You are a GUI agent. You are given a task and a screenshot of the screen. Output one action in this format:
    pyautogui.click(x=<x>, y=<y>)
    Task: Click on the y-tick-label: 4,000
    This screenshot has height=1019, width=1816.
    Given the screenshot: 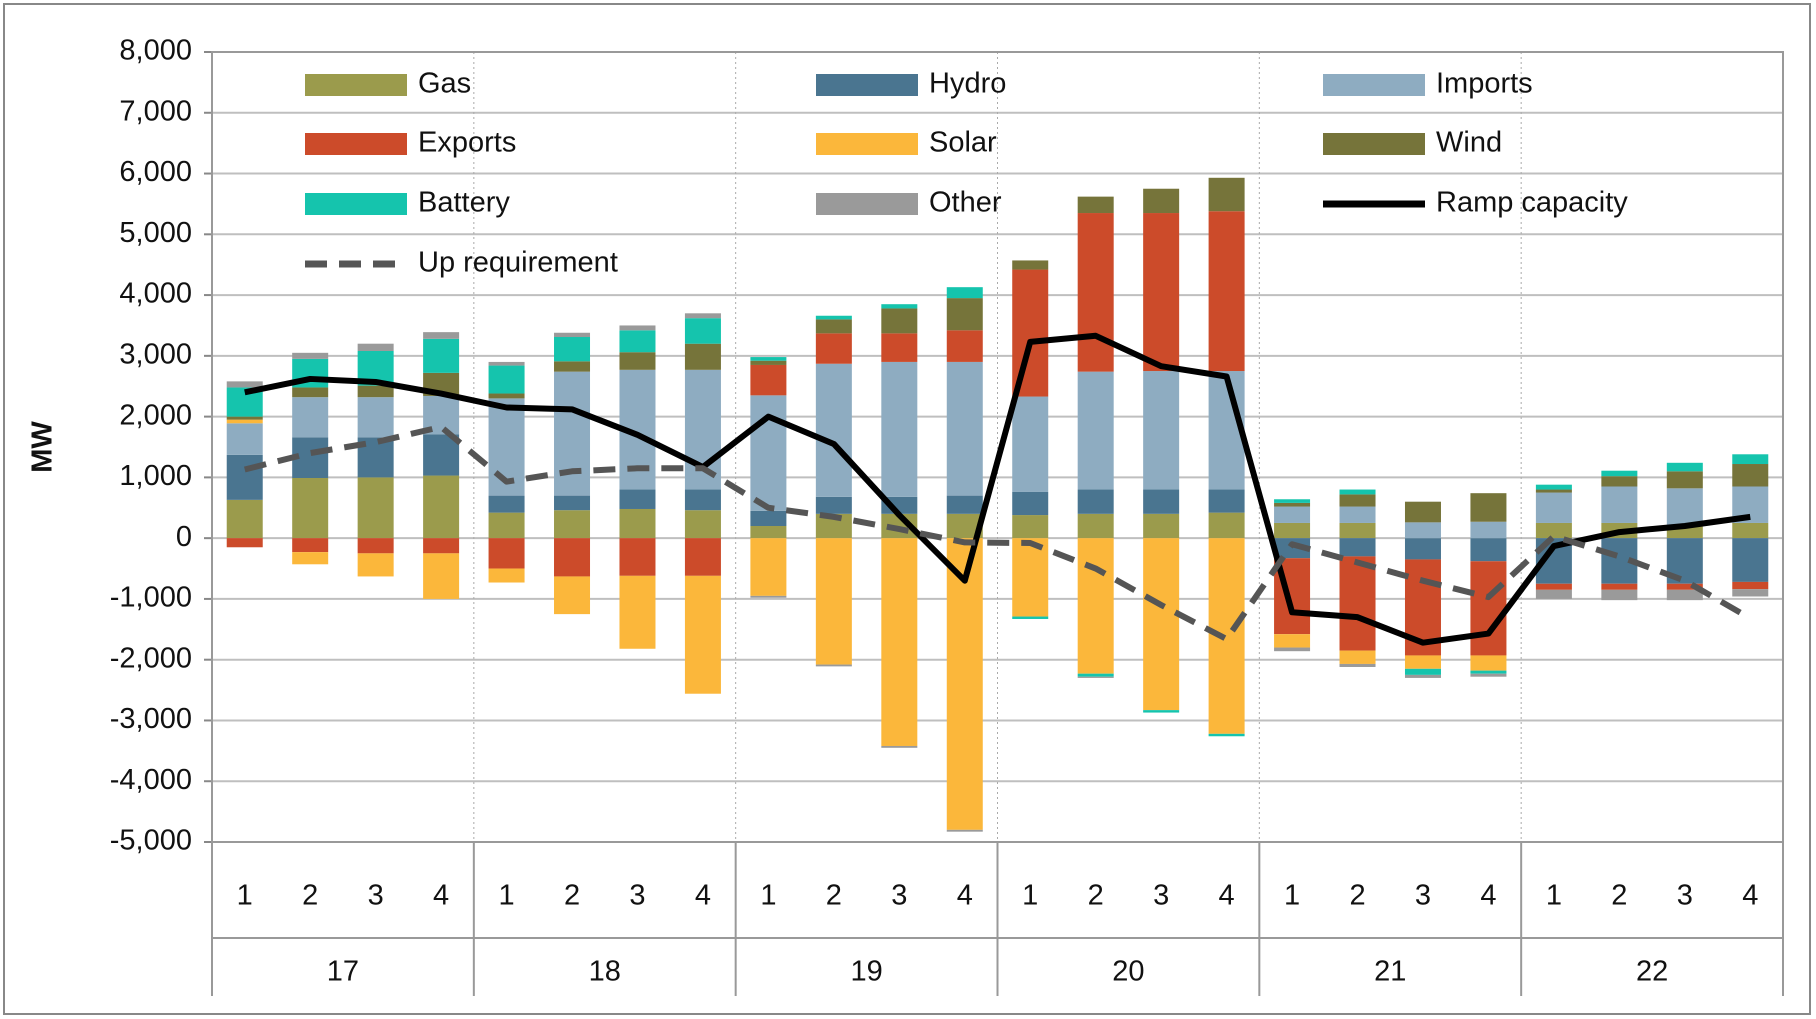 What is the action you would take?
    pyautogui.click(x=155, y=294)
    